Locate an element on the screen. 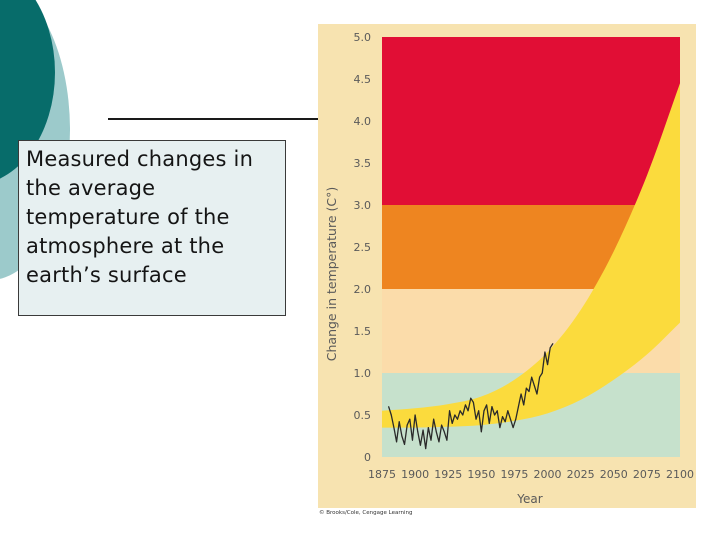  y-tick-label: 2.5 is located at coordinates (363, 247).